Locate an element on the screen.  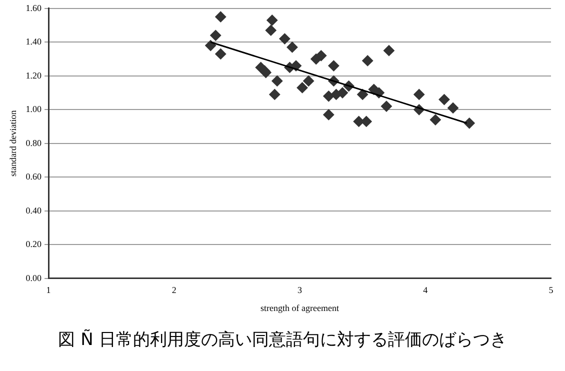
x-axis-title: strength of agreement is located at coordinates (300, 307).